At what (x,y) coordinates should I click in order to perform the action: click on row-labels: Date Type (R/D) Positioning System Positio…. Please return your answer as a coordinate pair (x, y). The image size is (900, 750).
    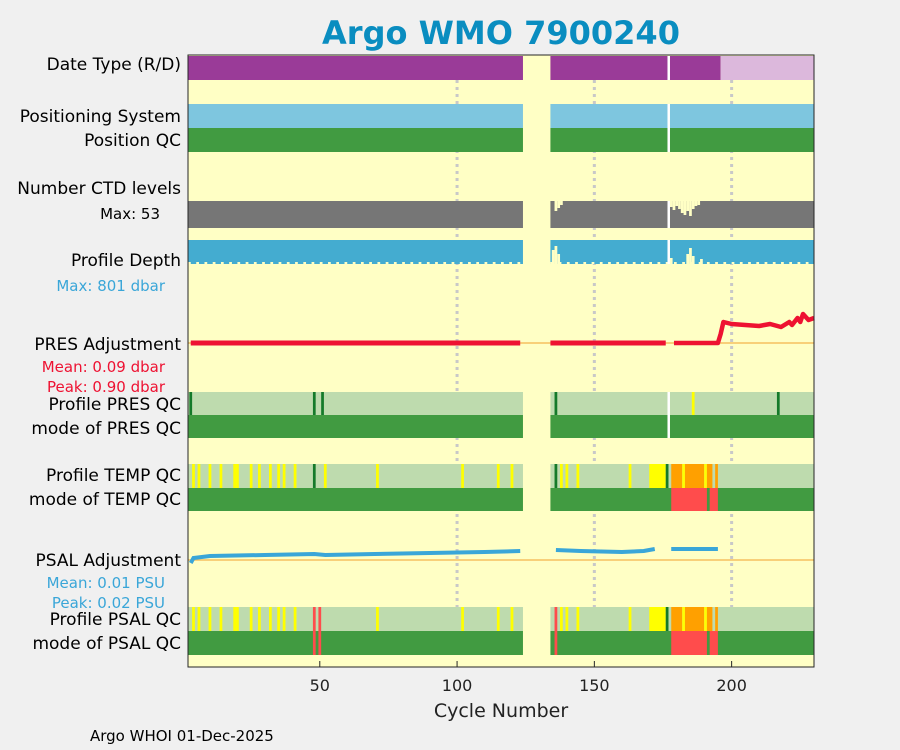
    Looking at the image, I should click on (99, 354).